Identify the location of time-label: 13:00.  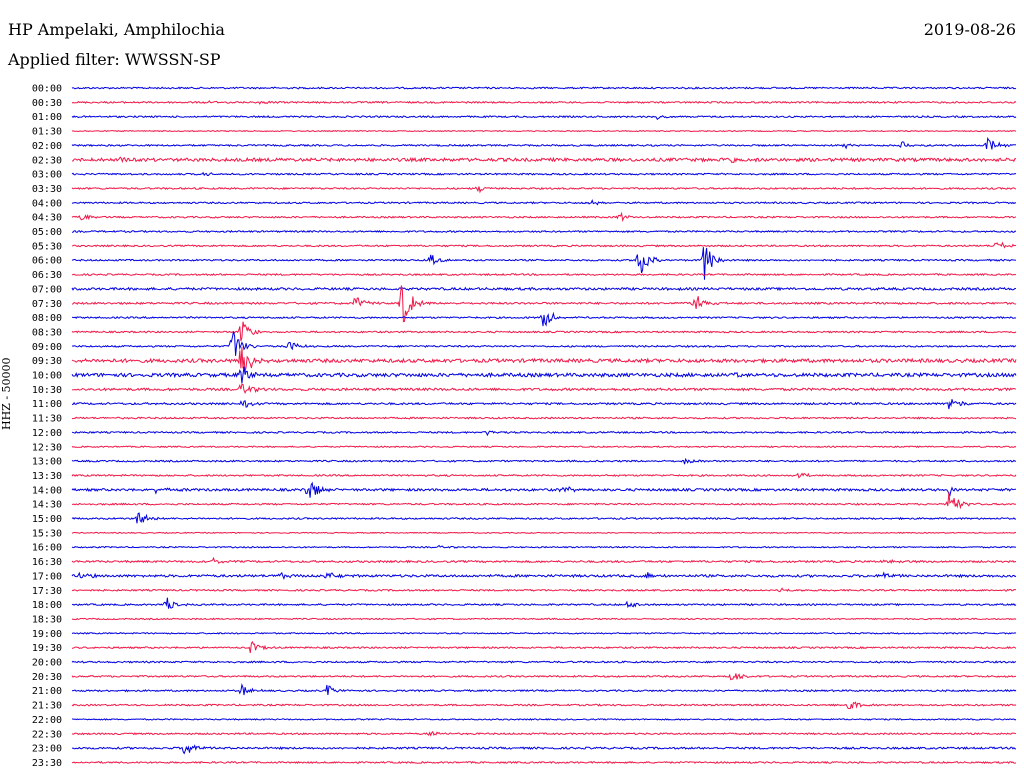
(47, 462).